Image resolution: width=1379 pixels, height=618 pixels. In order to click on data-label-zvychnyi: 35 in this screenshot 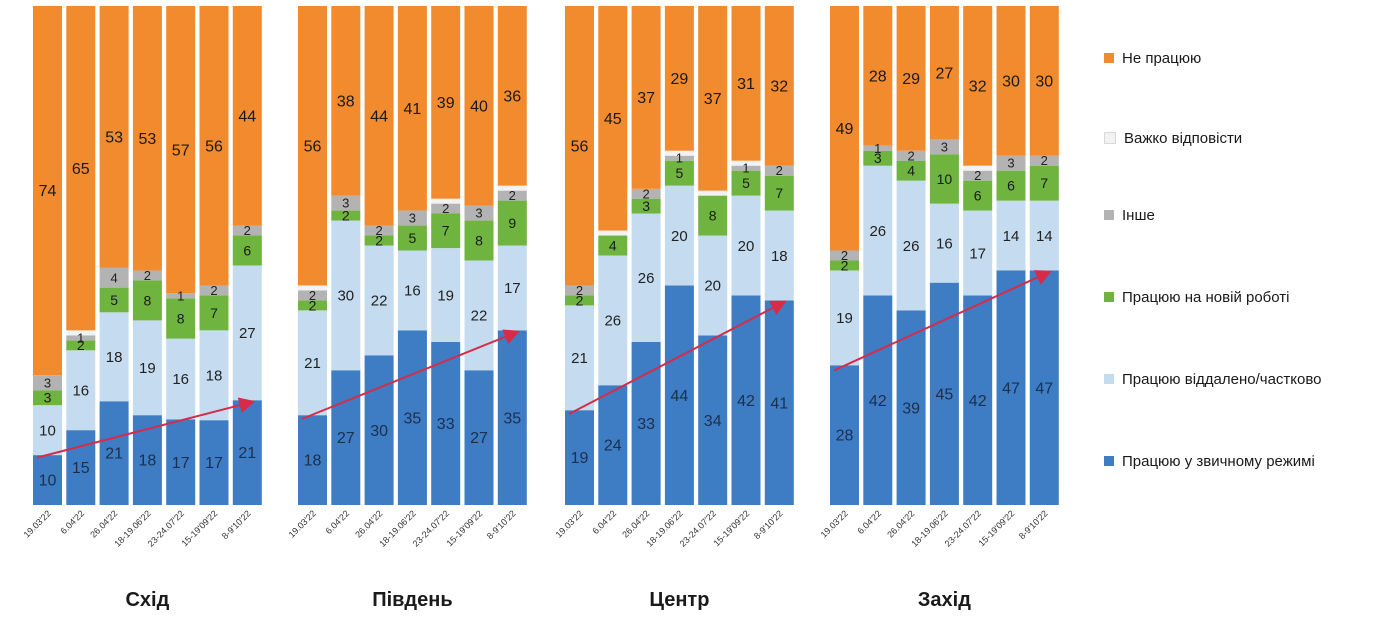, I will do `click(512, 418)`.